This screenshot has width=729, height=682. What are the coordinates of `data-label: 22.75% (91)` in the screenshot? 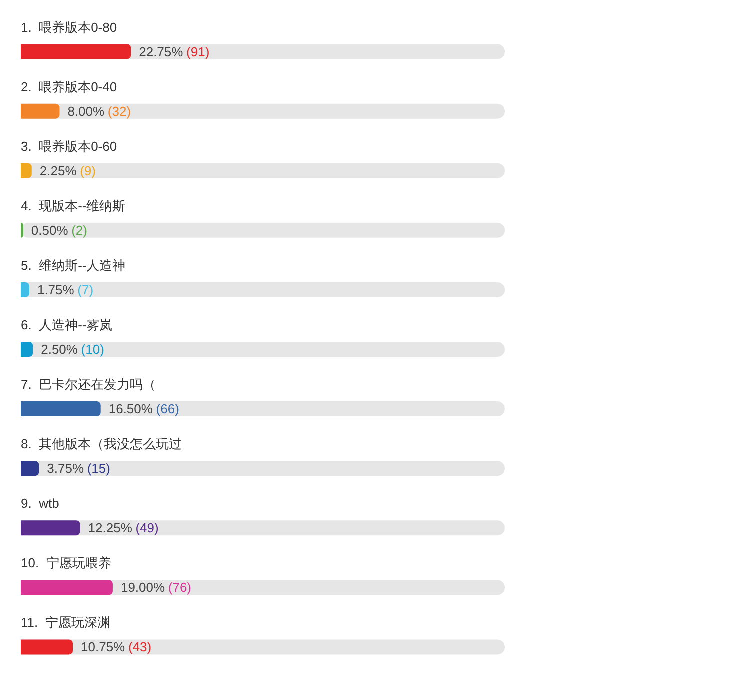 It's located at (174, 52).